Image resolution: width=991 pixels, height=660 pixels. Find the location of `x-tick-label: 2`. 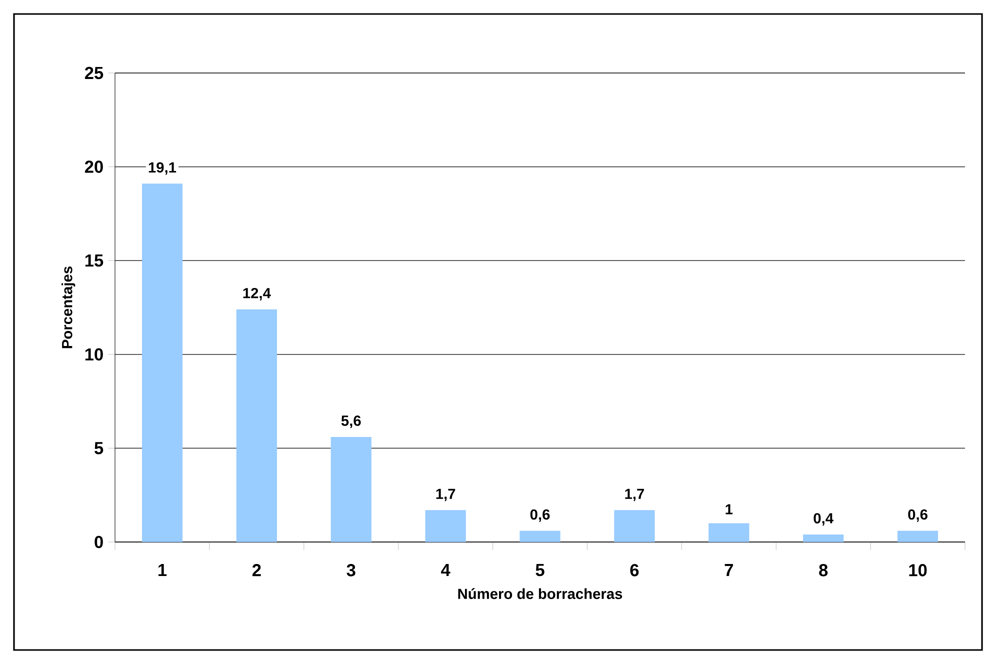

x-tick-label: 2 is located at coordinates (256, 570).